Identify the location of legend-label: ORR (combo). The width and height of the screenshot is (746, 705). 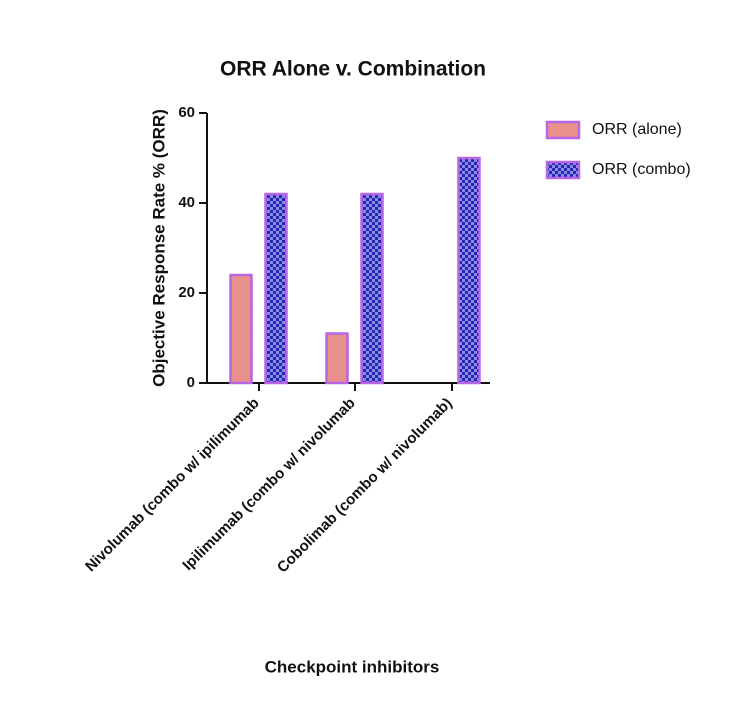
(641, 169).